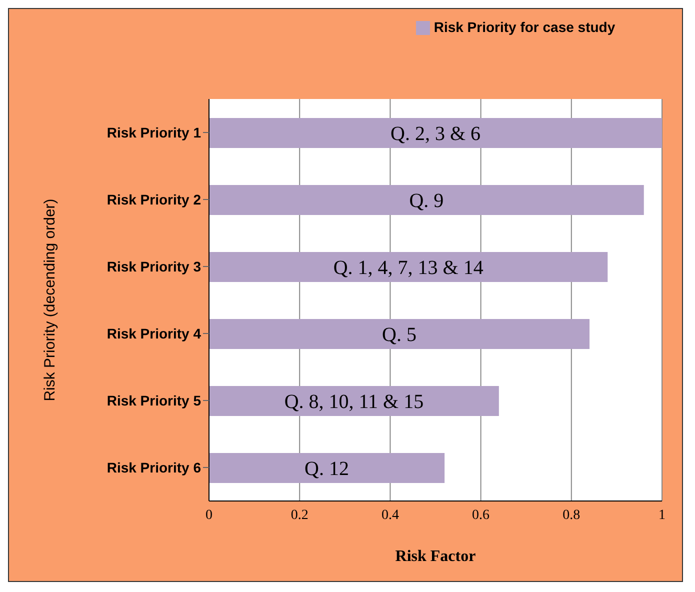 The width and height of the screenshot is (695, 592). I want to click on y-tick-label: Risk Priority 2, so click(154, 199).